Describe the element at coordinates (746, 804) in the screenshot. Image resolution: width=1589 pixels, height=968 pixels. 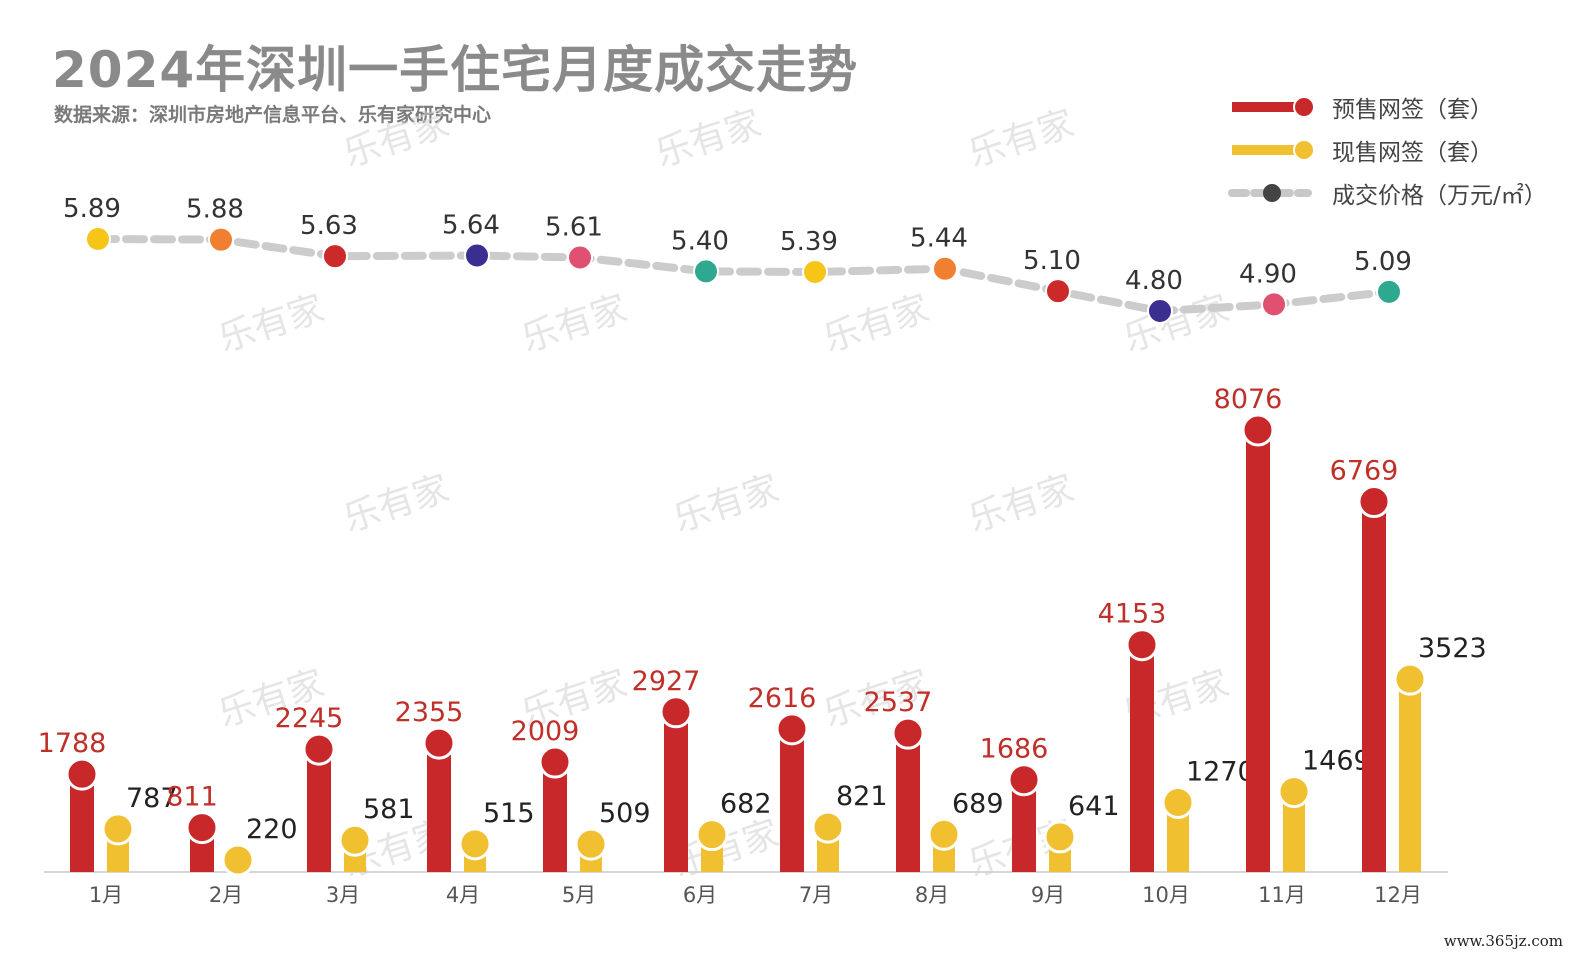
I see `spot-value-label: 682` at that location.